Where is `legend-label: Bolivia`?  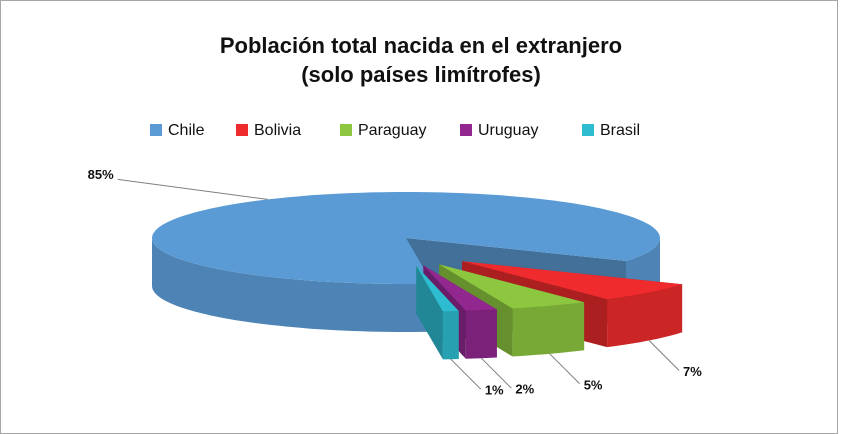 legend-label: Bolivia is located at coordinates (277, 130).